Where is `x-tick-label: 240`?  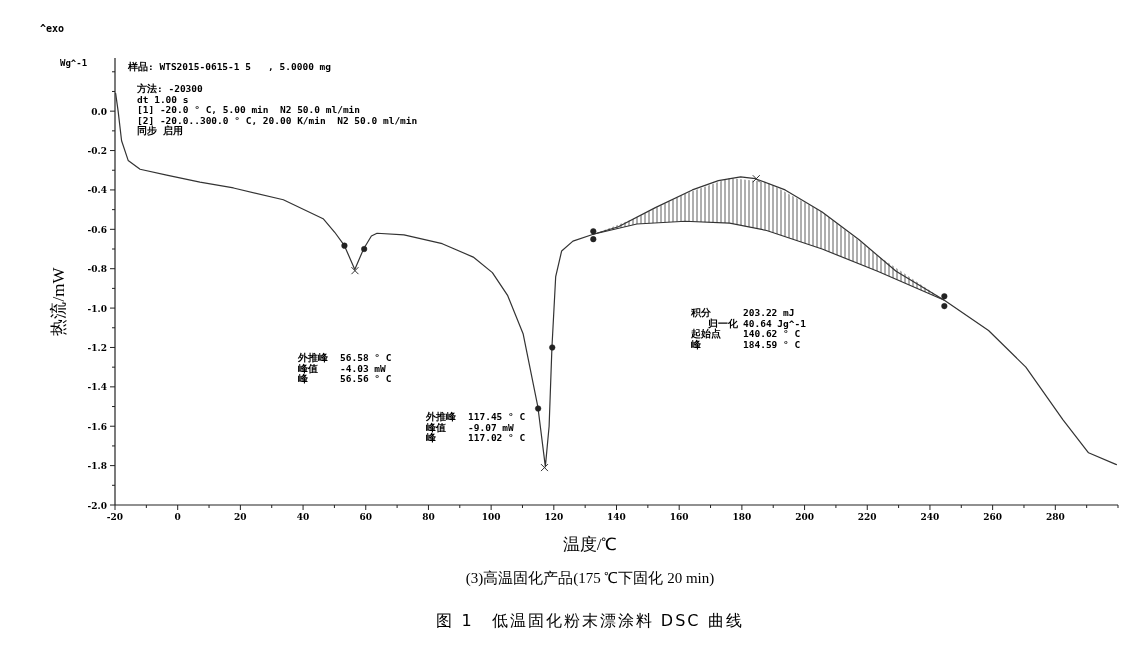 x-tick-label: 240 is located at coordinates (930, 517).